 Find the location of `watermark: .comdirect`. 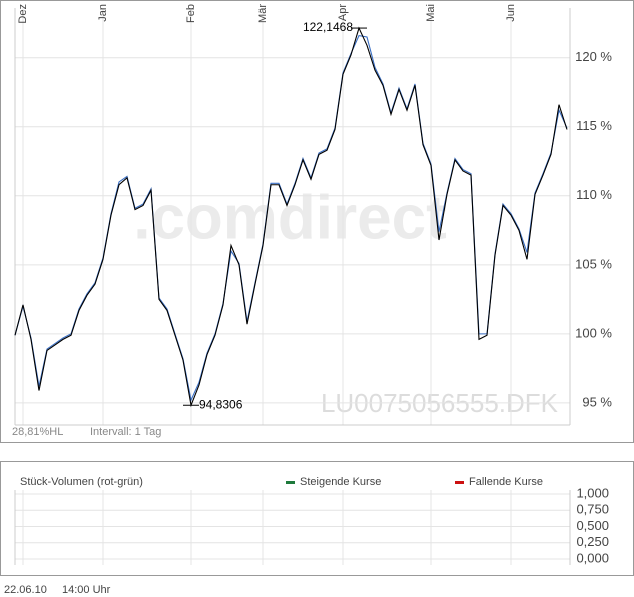

watermark: .comdirect is located at coordinates (290, 217).